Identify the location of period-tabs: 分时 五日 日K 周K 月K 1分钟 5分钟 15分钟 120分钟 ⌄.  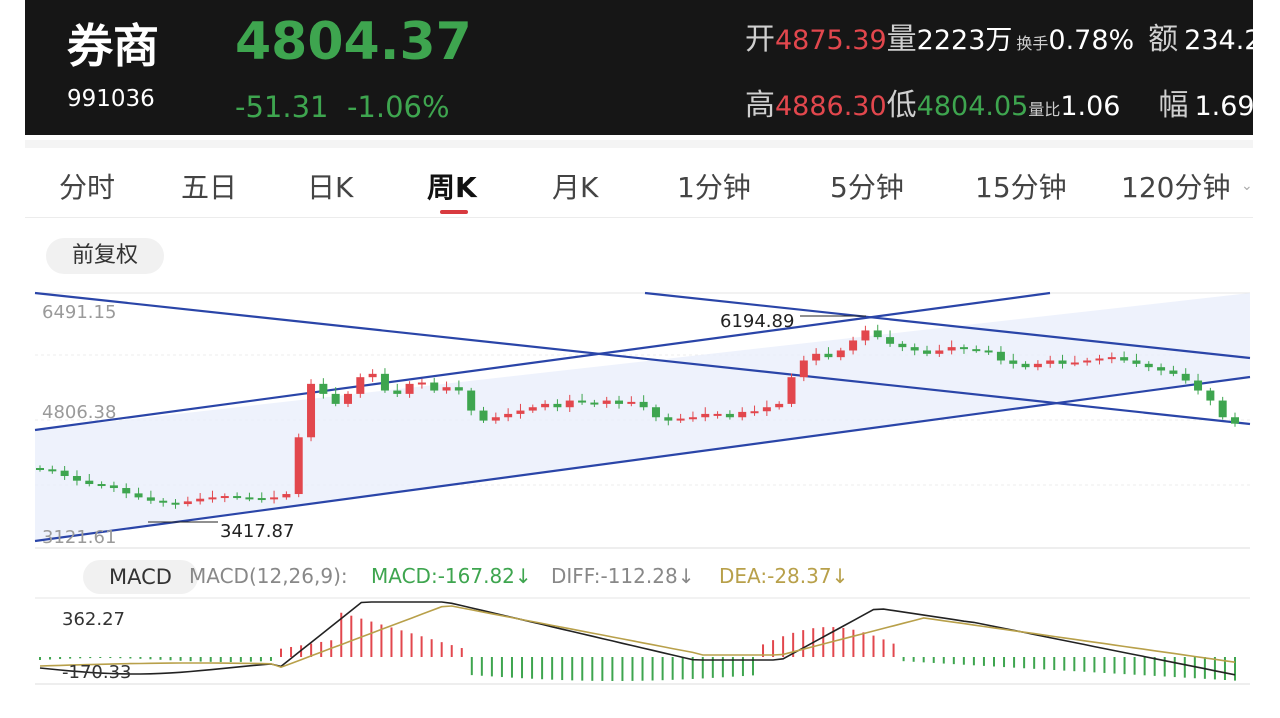
(639, 183).